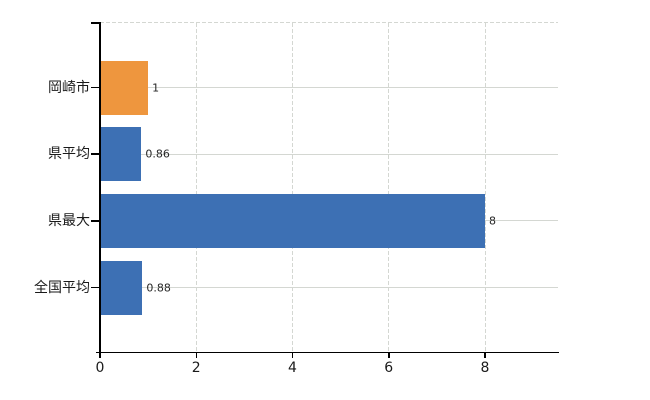 This screenshot has height=400, width=650. What do you see at coordinates (100, 187) in the screenshot?
I see `y-axis-line` at bounding box center [100, 187].